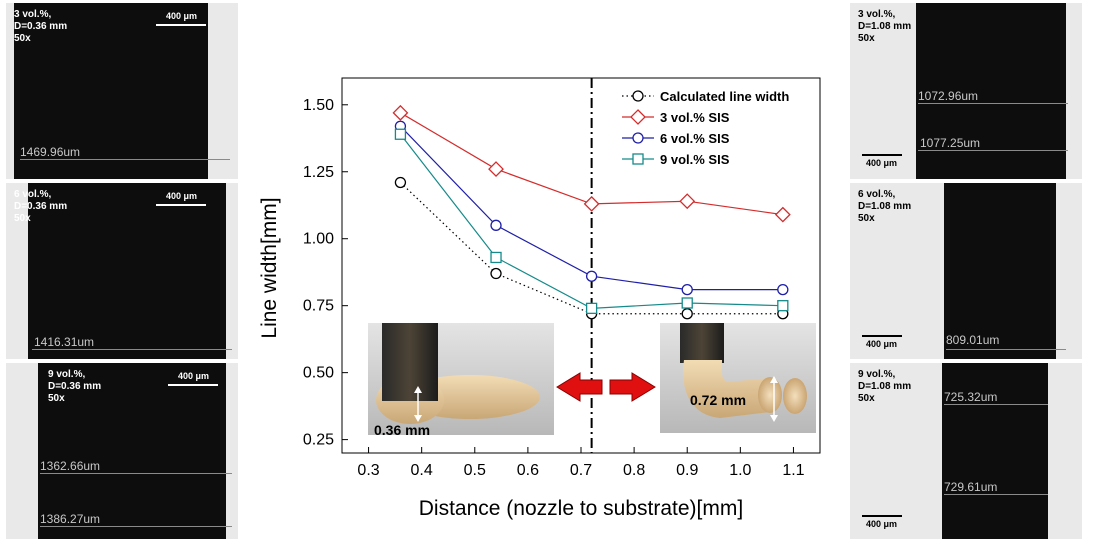 The width and height of the screenshot is (1094, 542). Describe the element at coordinates (793, 470) in the screenshot. I see `x-tick-label: 1.1` at that location.